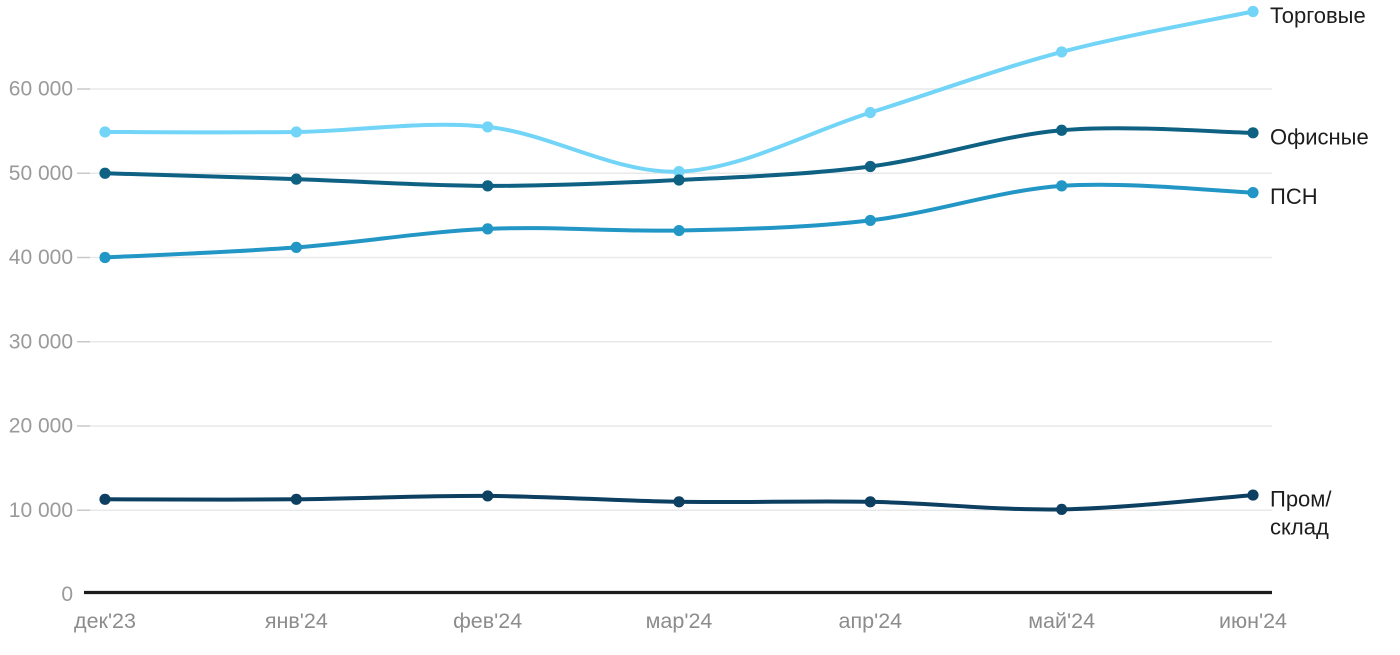 The image size is (1400, 655). I want to click on x-tick-label: мар'24, so click(679, 621).